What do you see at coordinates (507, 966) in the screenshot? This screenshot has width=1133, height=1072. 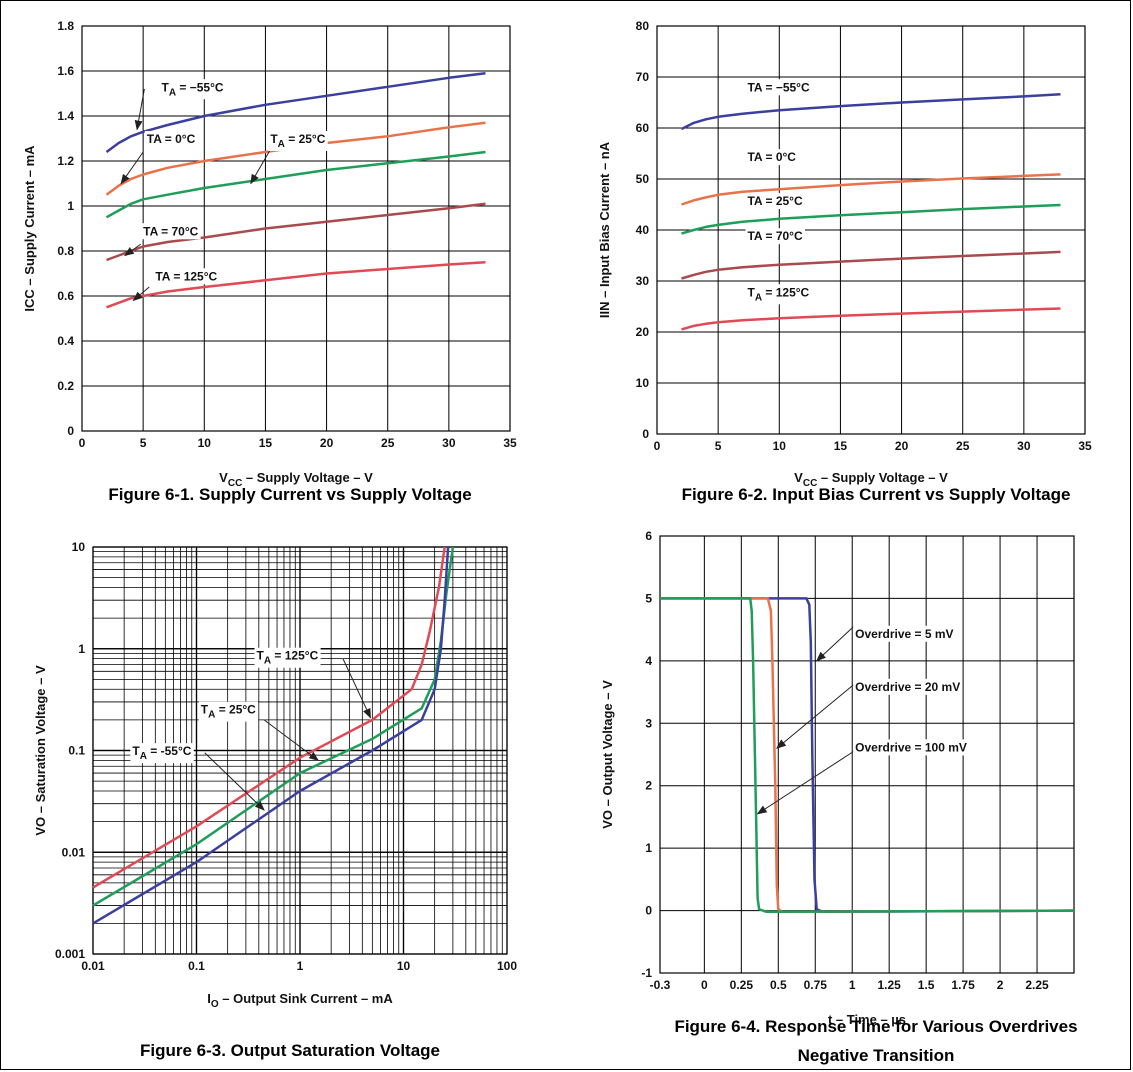 I see `x-tick-label: 100` at bounding box center [507, 966].